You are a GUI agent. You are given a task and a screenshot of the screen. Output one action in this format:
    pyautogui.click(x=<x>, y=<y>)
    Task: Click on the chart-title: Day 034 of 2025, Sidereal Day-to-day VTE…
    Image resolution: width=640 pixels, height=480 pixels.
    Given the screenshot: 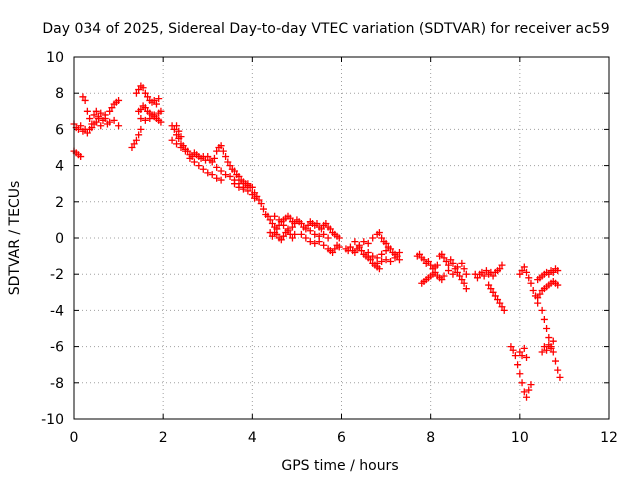 What is the action you would take?
    pyautogui.click(x=325, y=29)
    